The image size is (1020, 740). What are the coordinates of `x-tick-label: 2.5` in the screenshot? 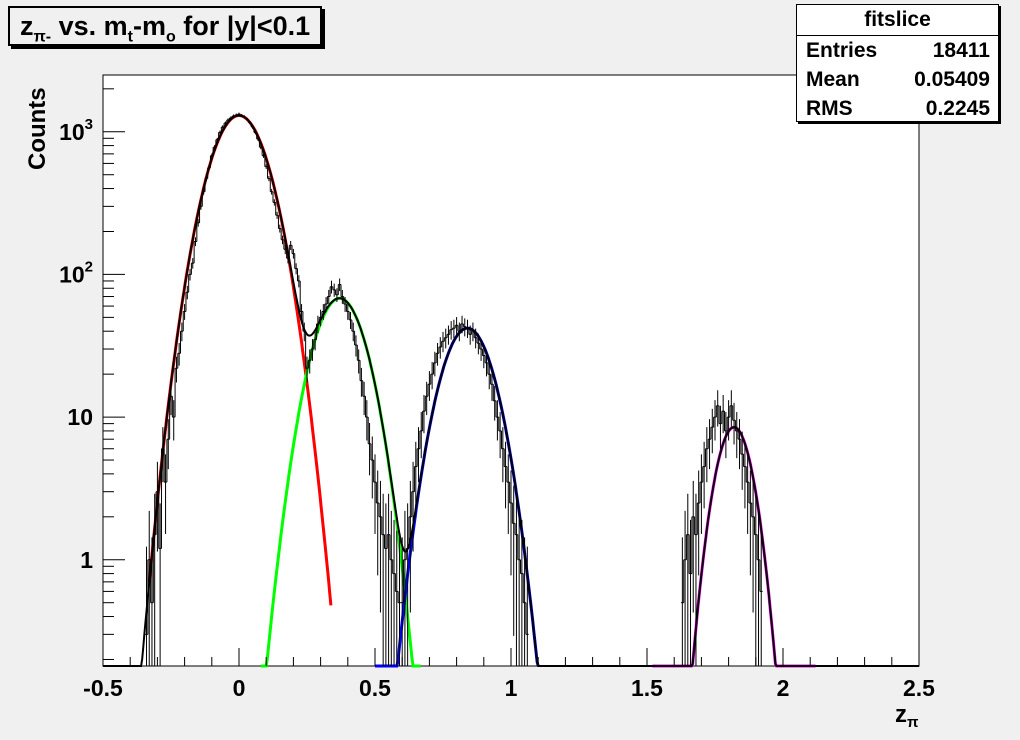 It's located at (919, 688).